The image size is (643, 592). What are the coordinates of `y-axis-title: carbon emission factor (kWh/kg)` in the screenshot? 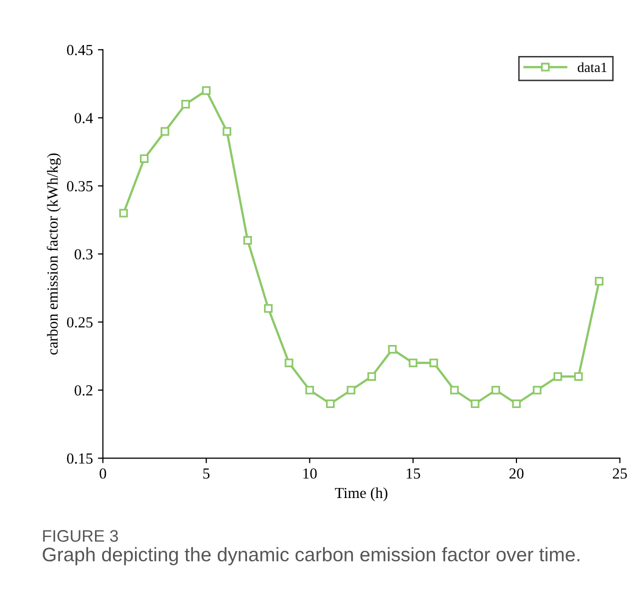 It's located at (53, 254).